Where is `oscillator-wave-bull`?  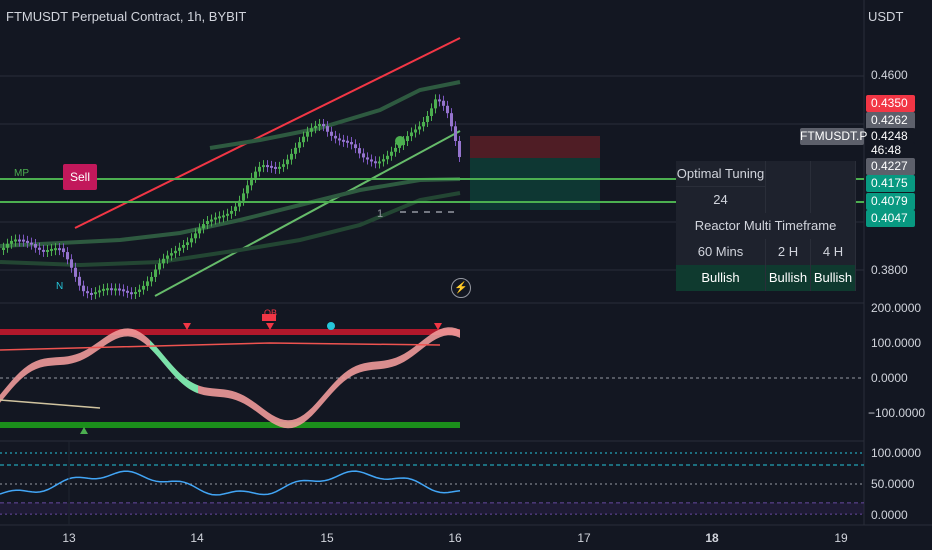
oscillator-wave-bull is located at coordinates (174, 367).